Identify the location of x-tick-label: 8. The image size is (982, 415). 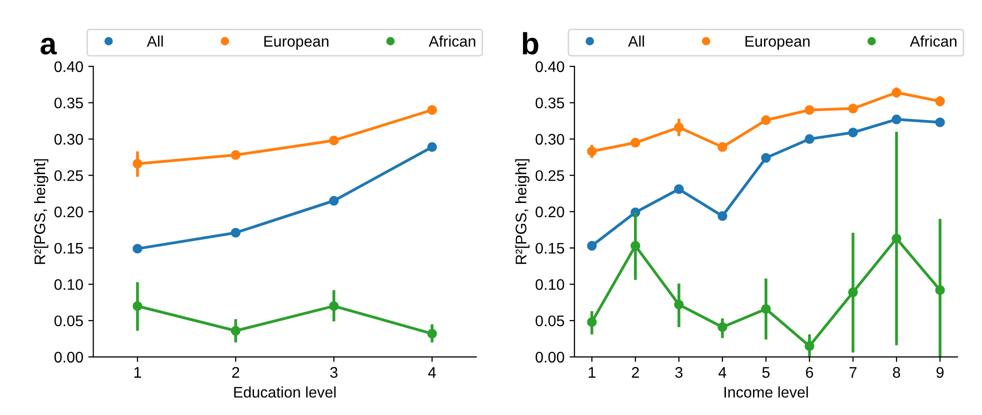
(896, 372).